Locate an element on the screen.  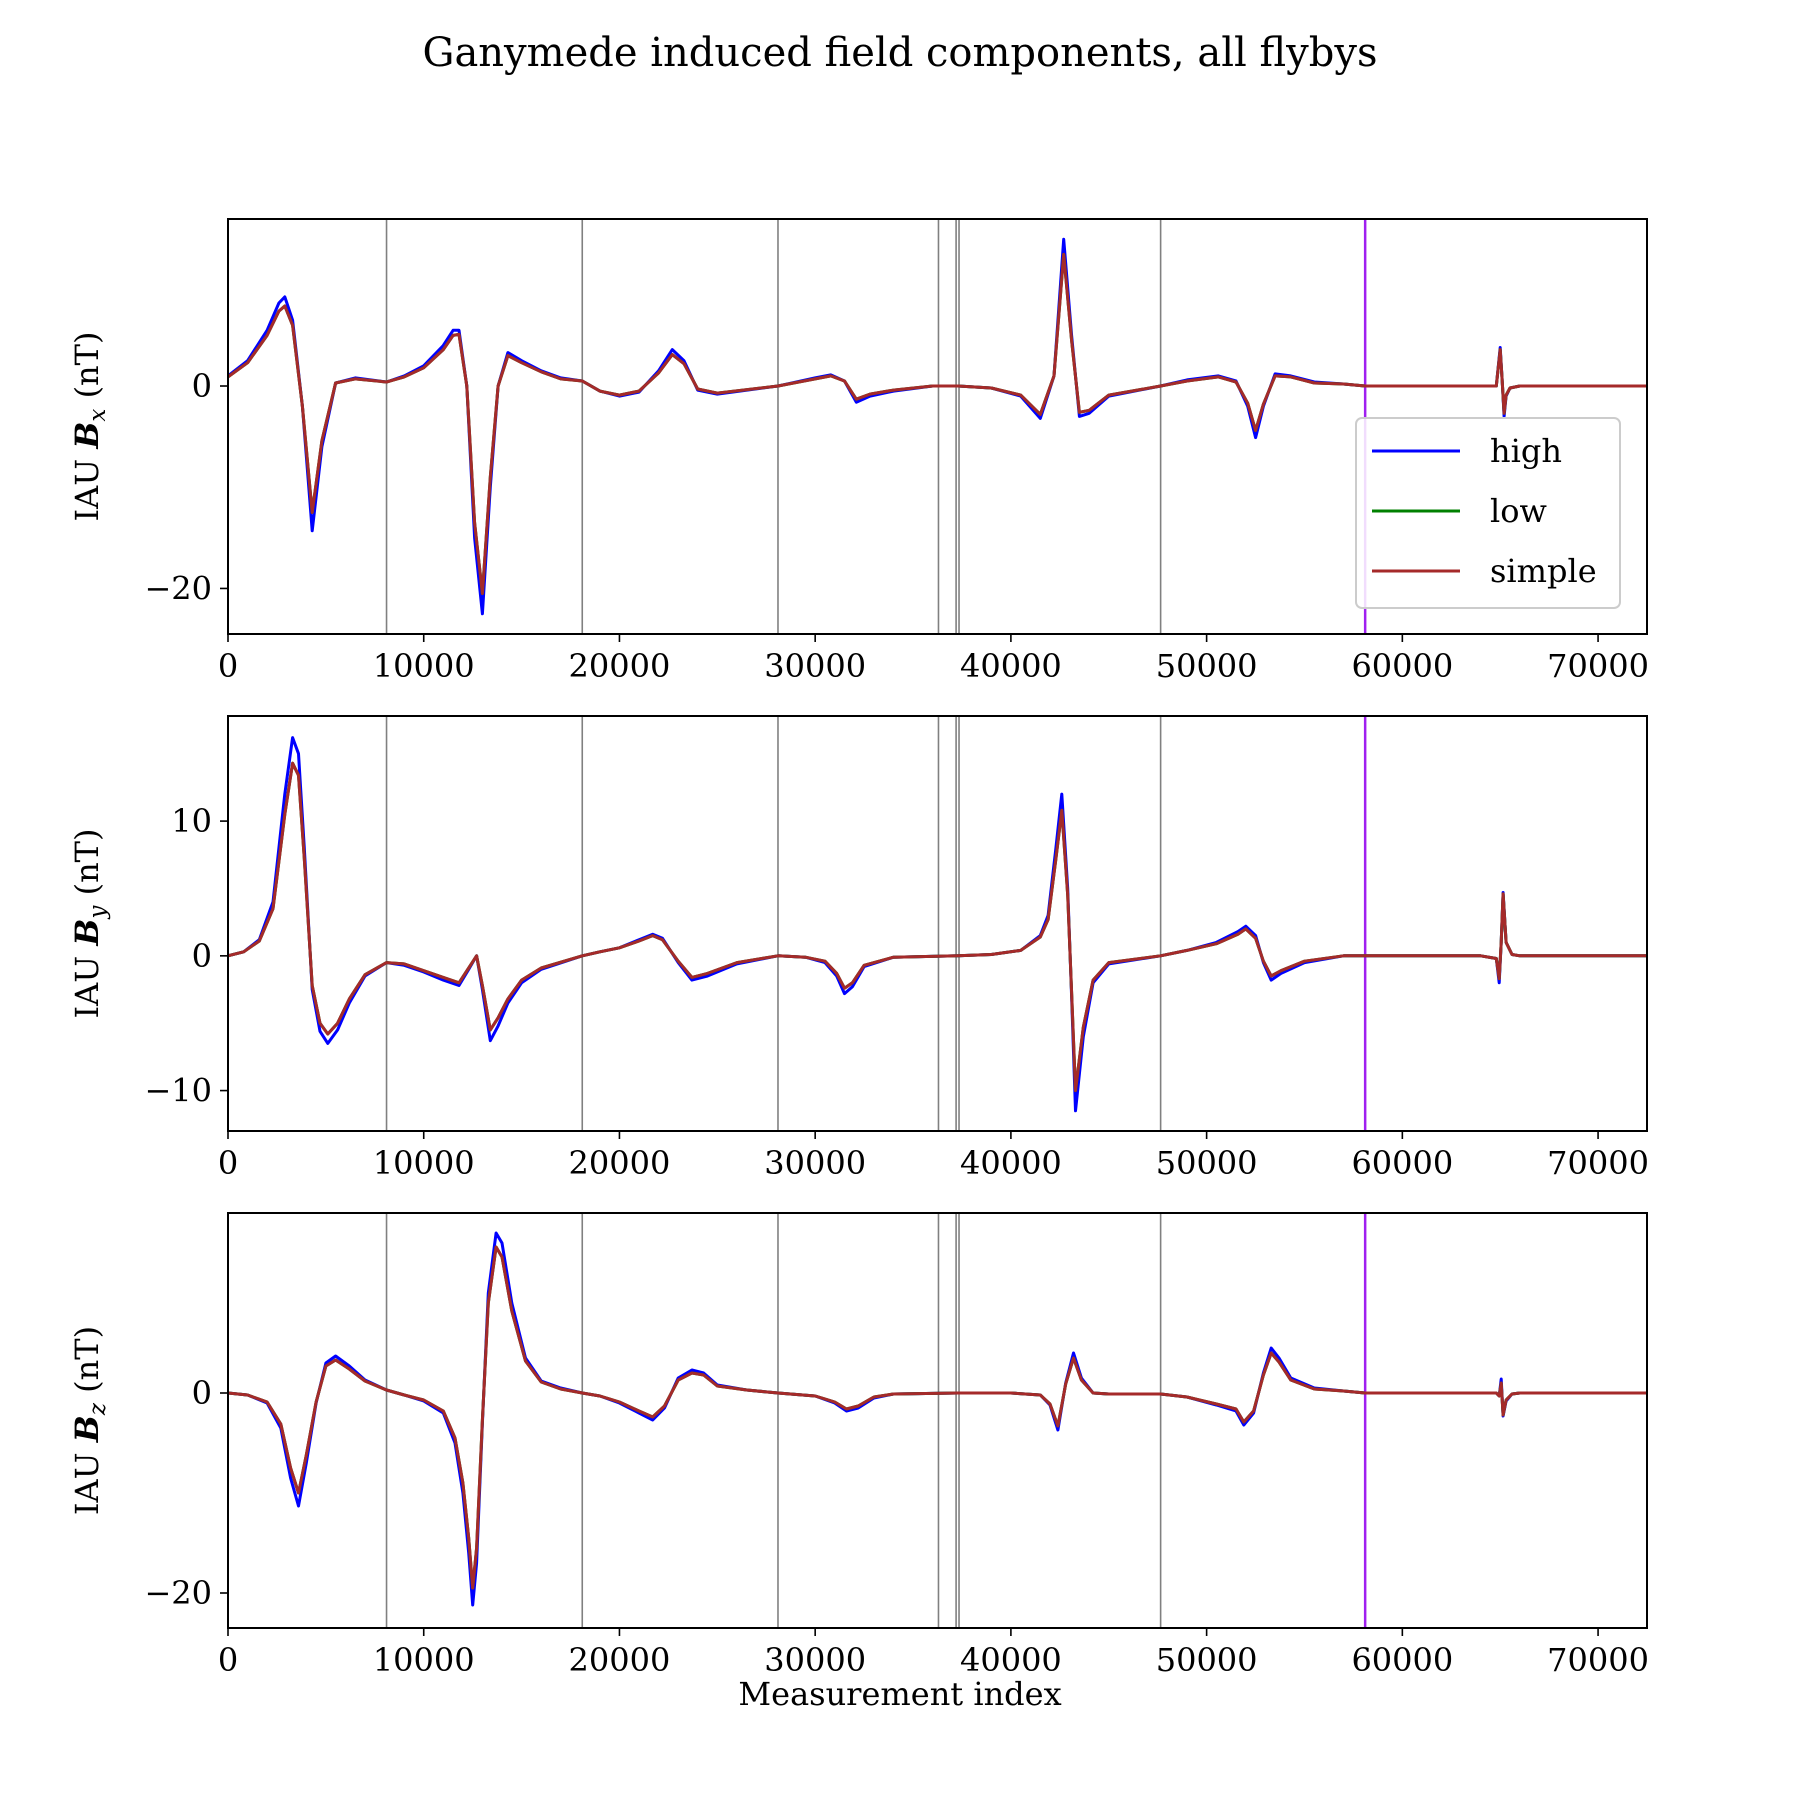
y-axis-label-subscript: z is located at coordinates (98, 1409).